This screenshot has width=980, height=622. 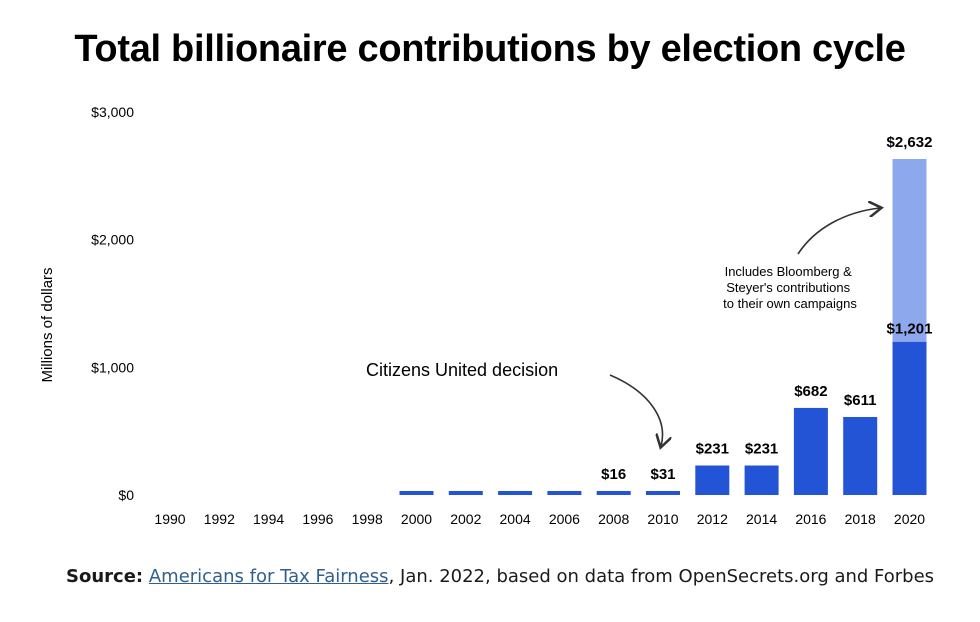 What do you see at coordinates (47, 324) in the screenshot?
I see `y-axis-label: Millions of dollars` at bounding box center [47, 324].